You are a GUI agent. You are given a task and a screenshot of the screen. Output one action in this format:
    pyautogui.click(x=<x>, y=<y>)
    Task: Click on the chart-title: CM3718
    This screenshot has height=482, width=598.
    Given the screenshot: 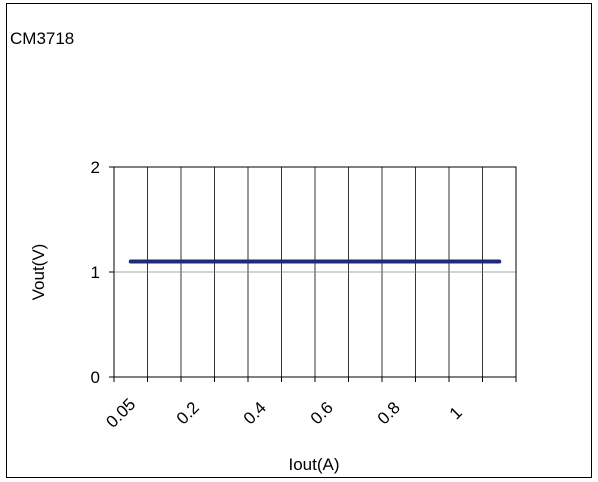 What is the action you would take?
    pyautogui.click(x=42, y=38)
    